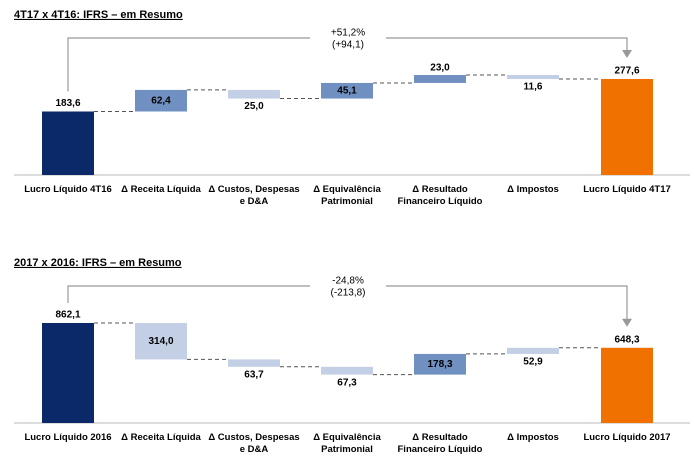 The image size is (695, 465). Describe the element at coordinates (627, 189) in the screenshot. I see `category-label: Lucro Líquido 4T17` at that location.